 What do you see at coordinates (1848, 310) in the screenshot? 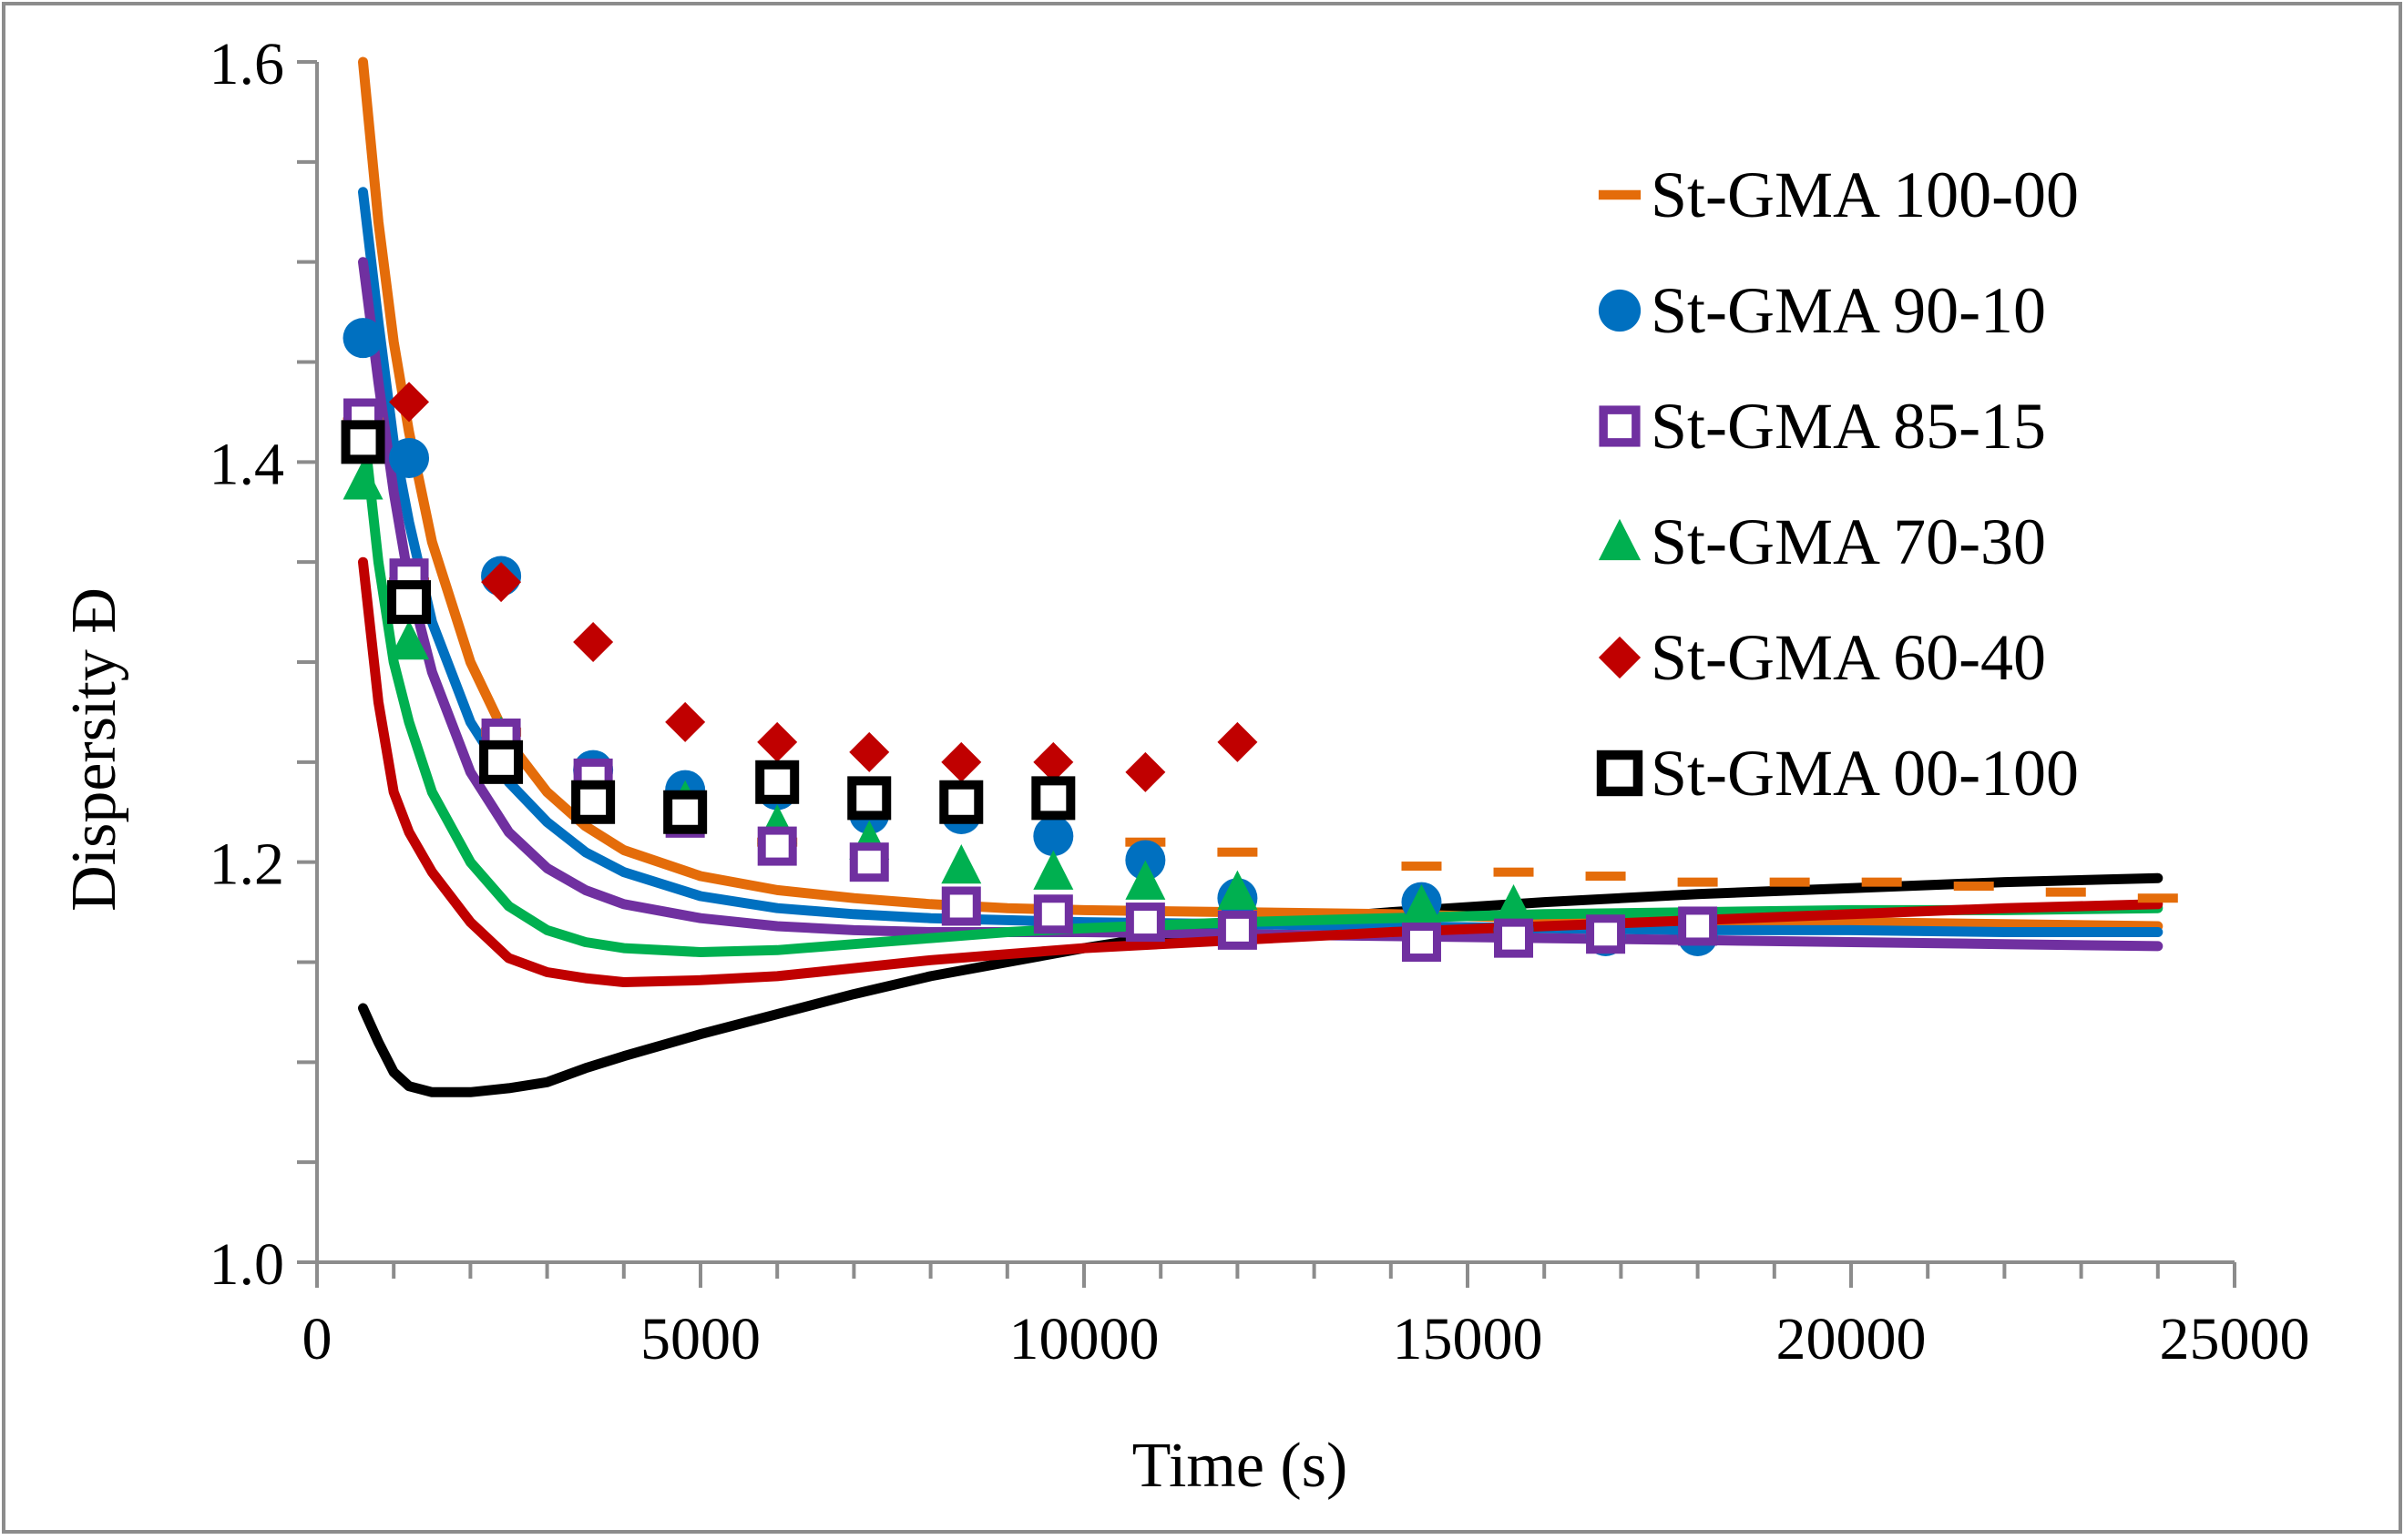
I see `legend-label: St-GMA 90-10` at bounding box center [1848, 310].